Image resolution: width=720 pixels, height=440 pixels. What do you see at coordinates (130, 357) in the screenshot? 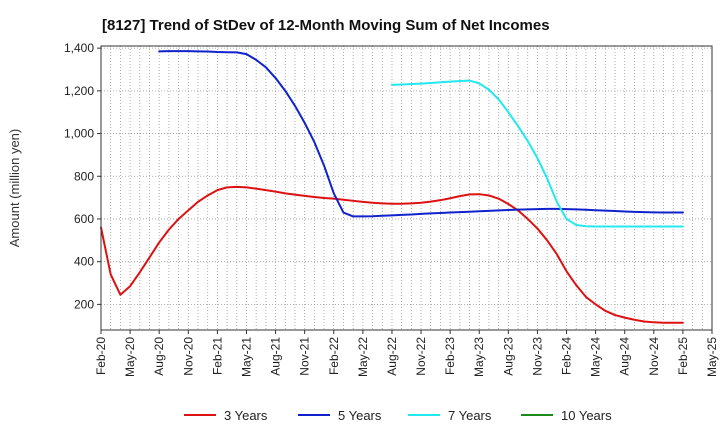
I see `x-tick-label: May-20` at bounding box center [130, 357].